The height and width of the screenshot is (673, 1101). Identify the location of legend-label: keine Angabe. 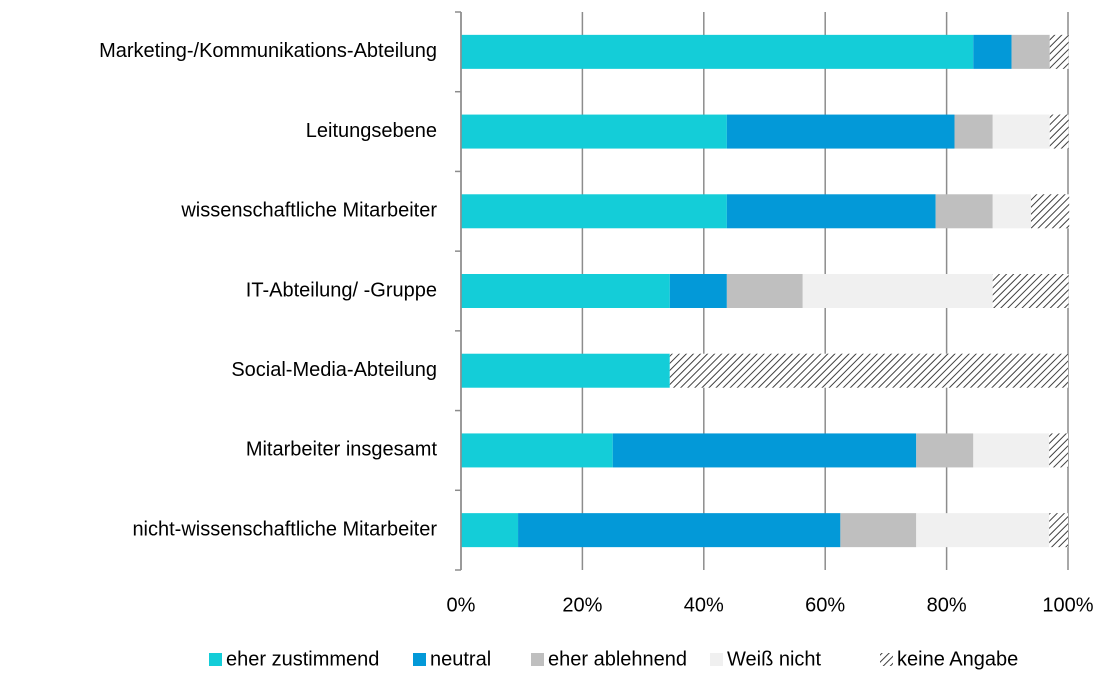
(957, 659).